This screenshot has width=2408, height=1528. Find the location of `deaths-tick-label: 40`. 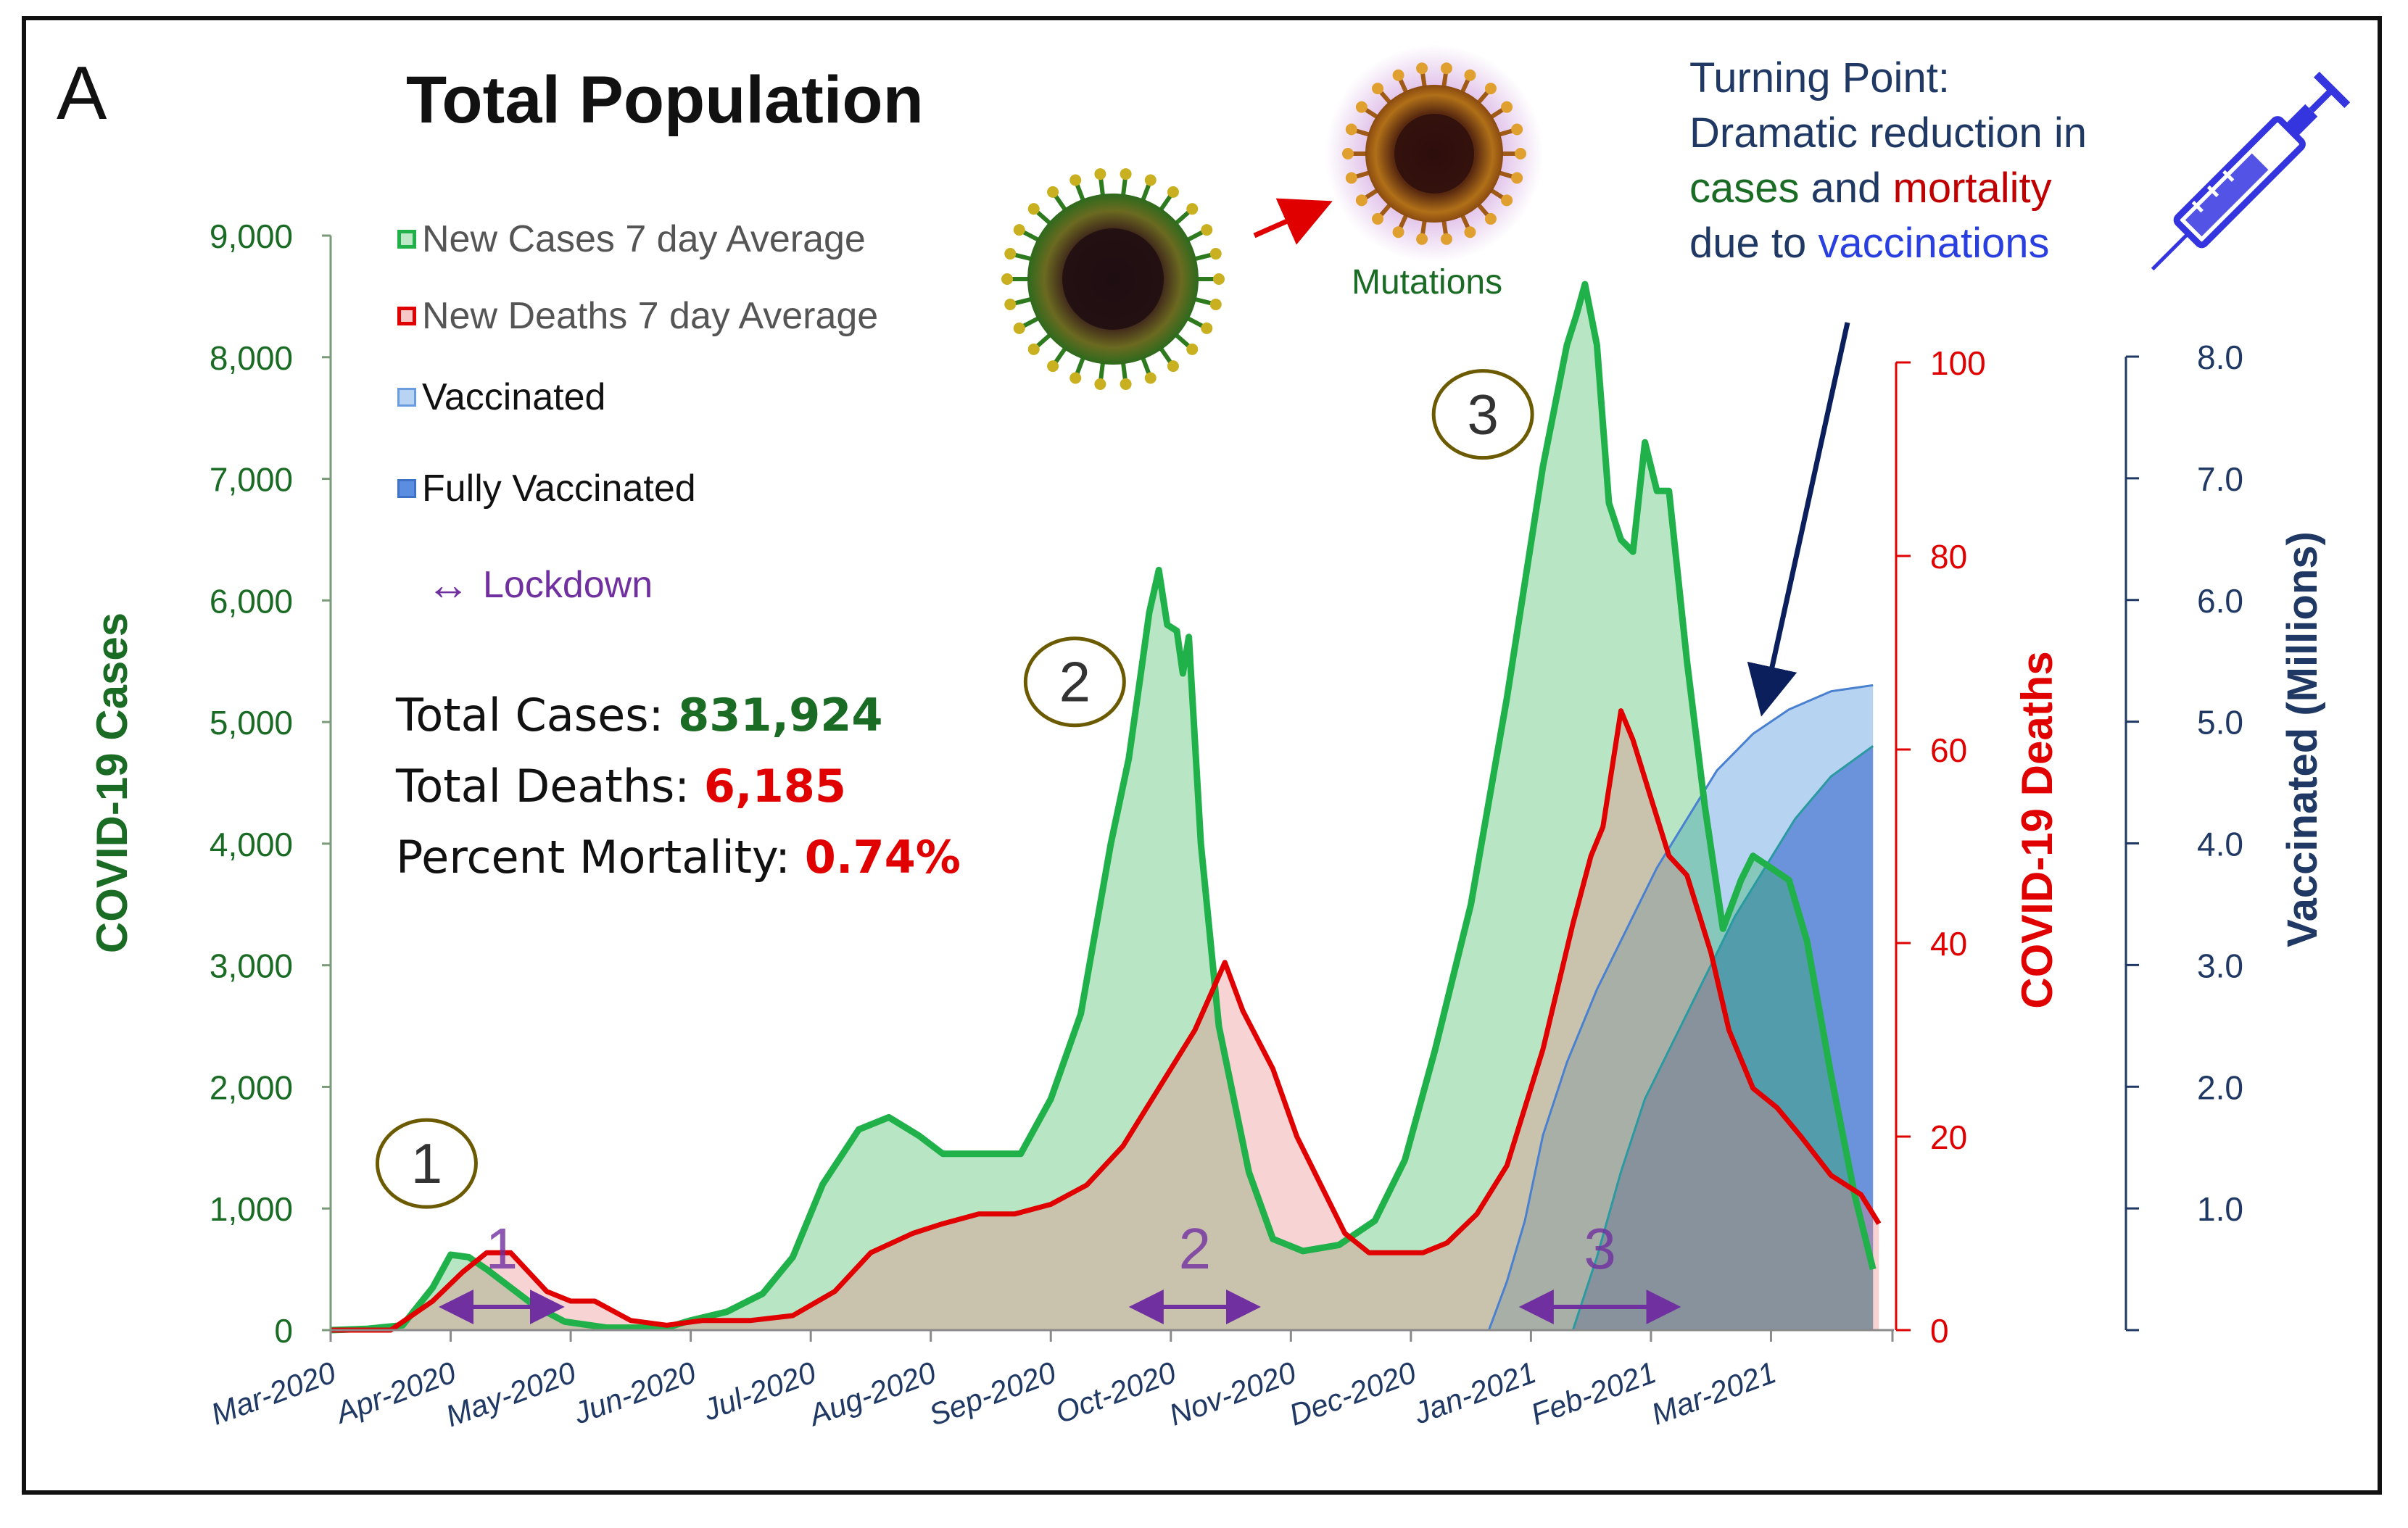

deaths-tick-label: 40 is located at coordinates (1949, 944).